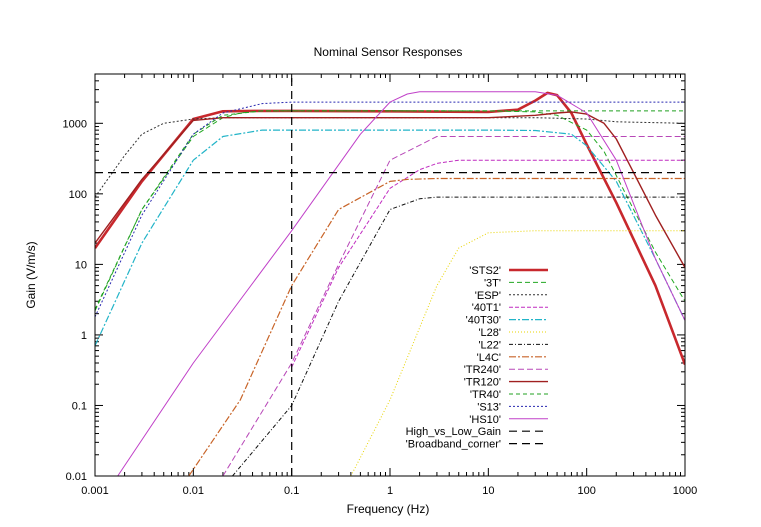  Describe the element at coordinates (95, 491) in the screenshot. I see `x-tick-label: 0.001` at that location.